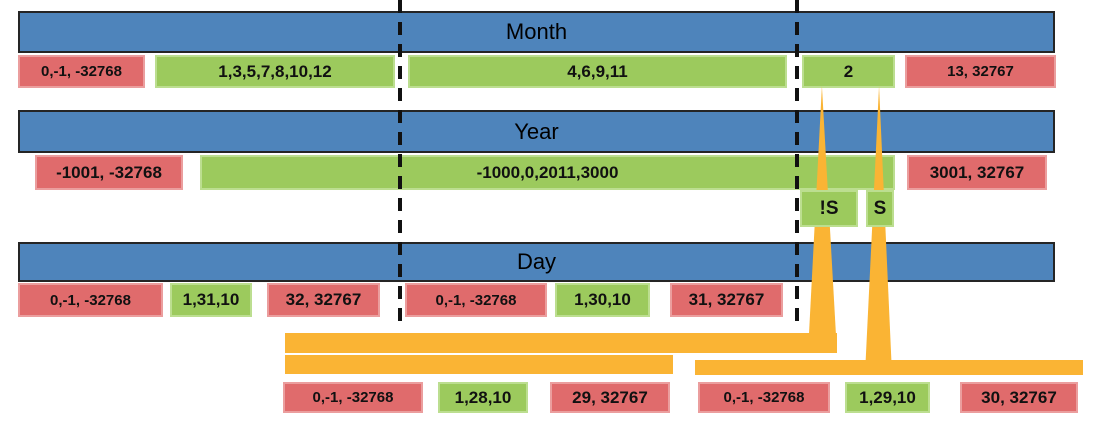 This screenshot has height=436, width=1093. Describe the element at coordinates (547, 172) in the screenshot. I see `year-partition-valid: -1000,0,2011,3000` at that location.